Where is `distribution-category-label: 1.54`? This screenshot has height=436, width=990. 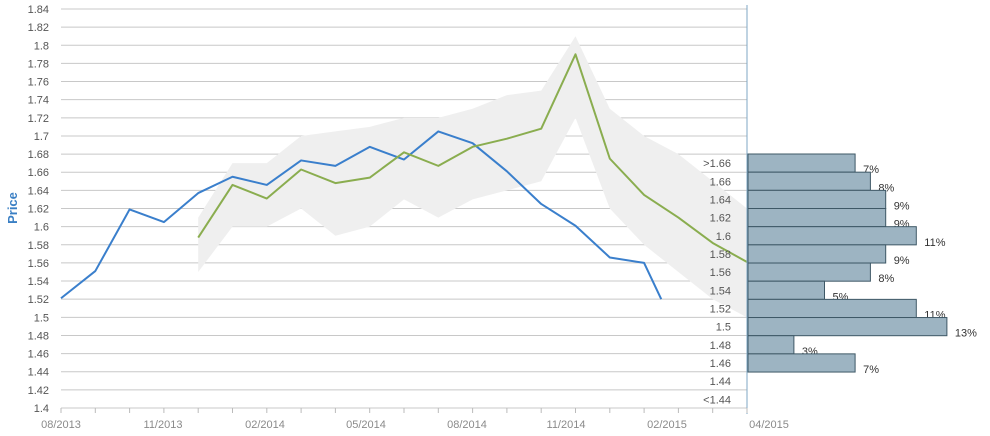 distribution-category-label: 1.54 is located at coordinates (720, 291).